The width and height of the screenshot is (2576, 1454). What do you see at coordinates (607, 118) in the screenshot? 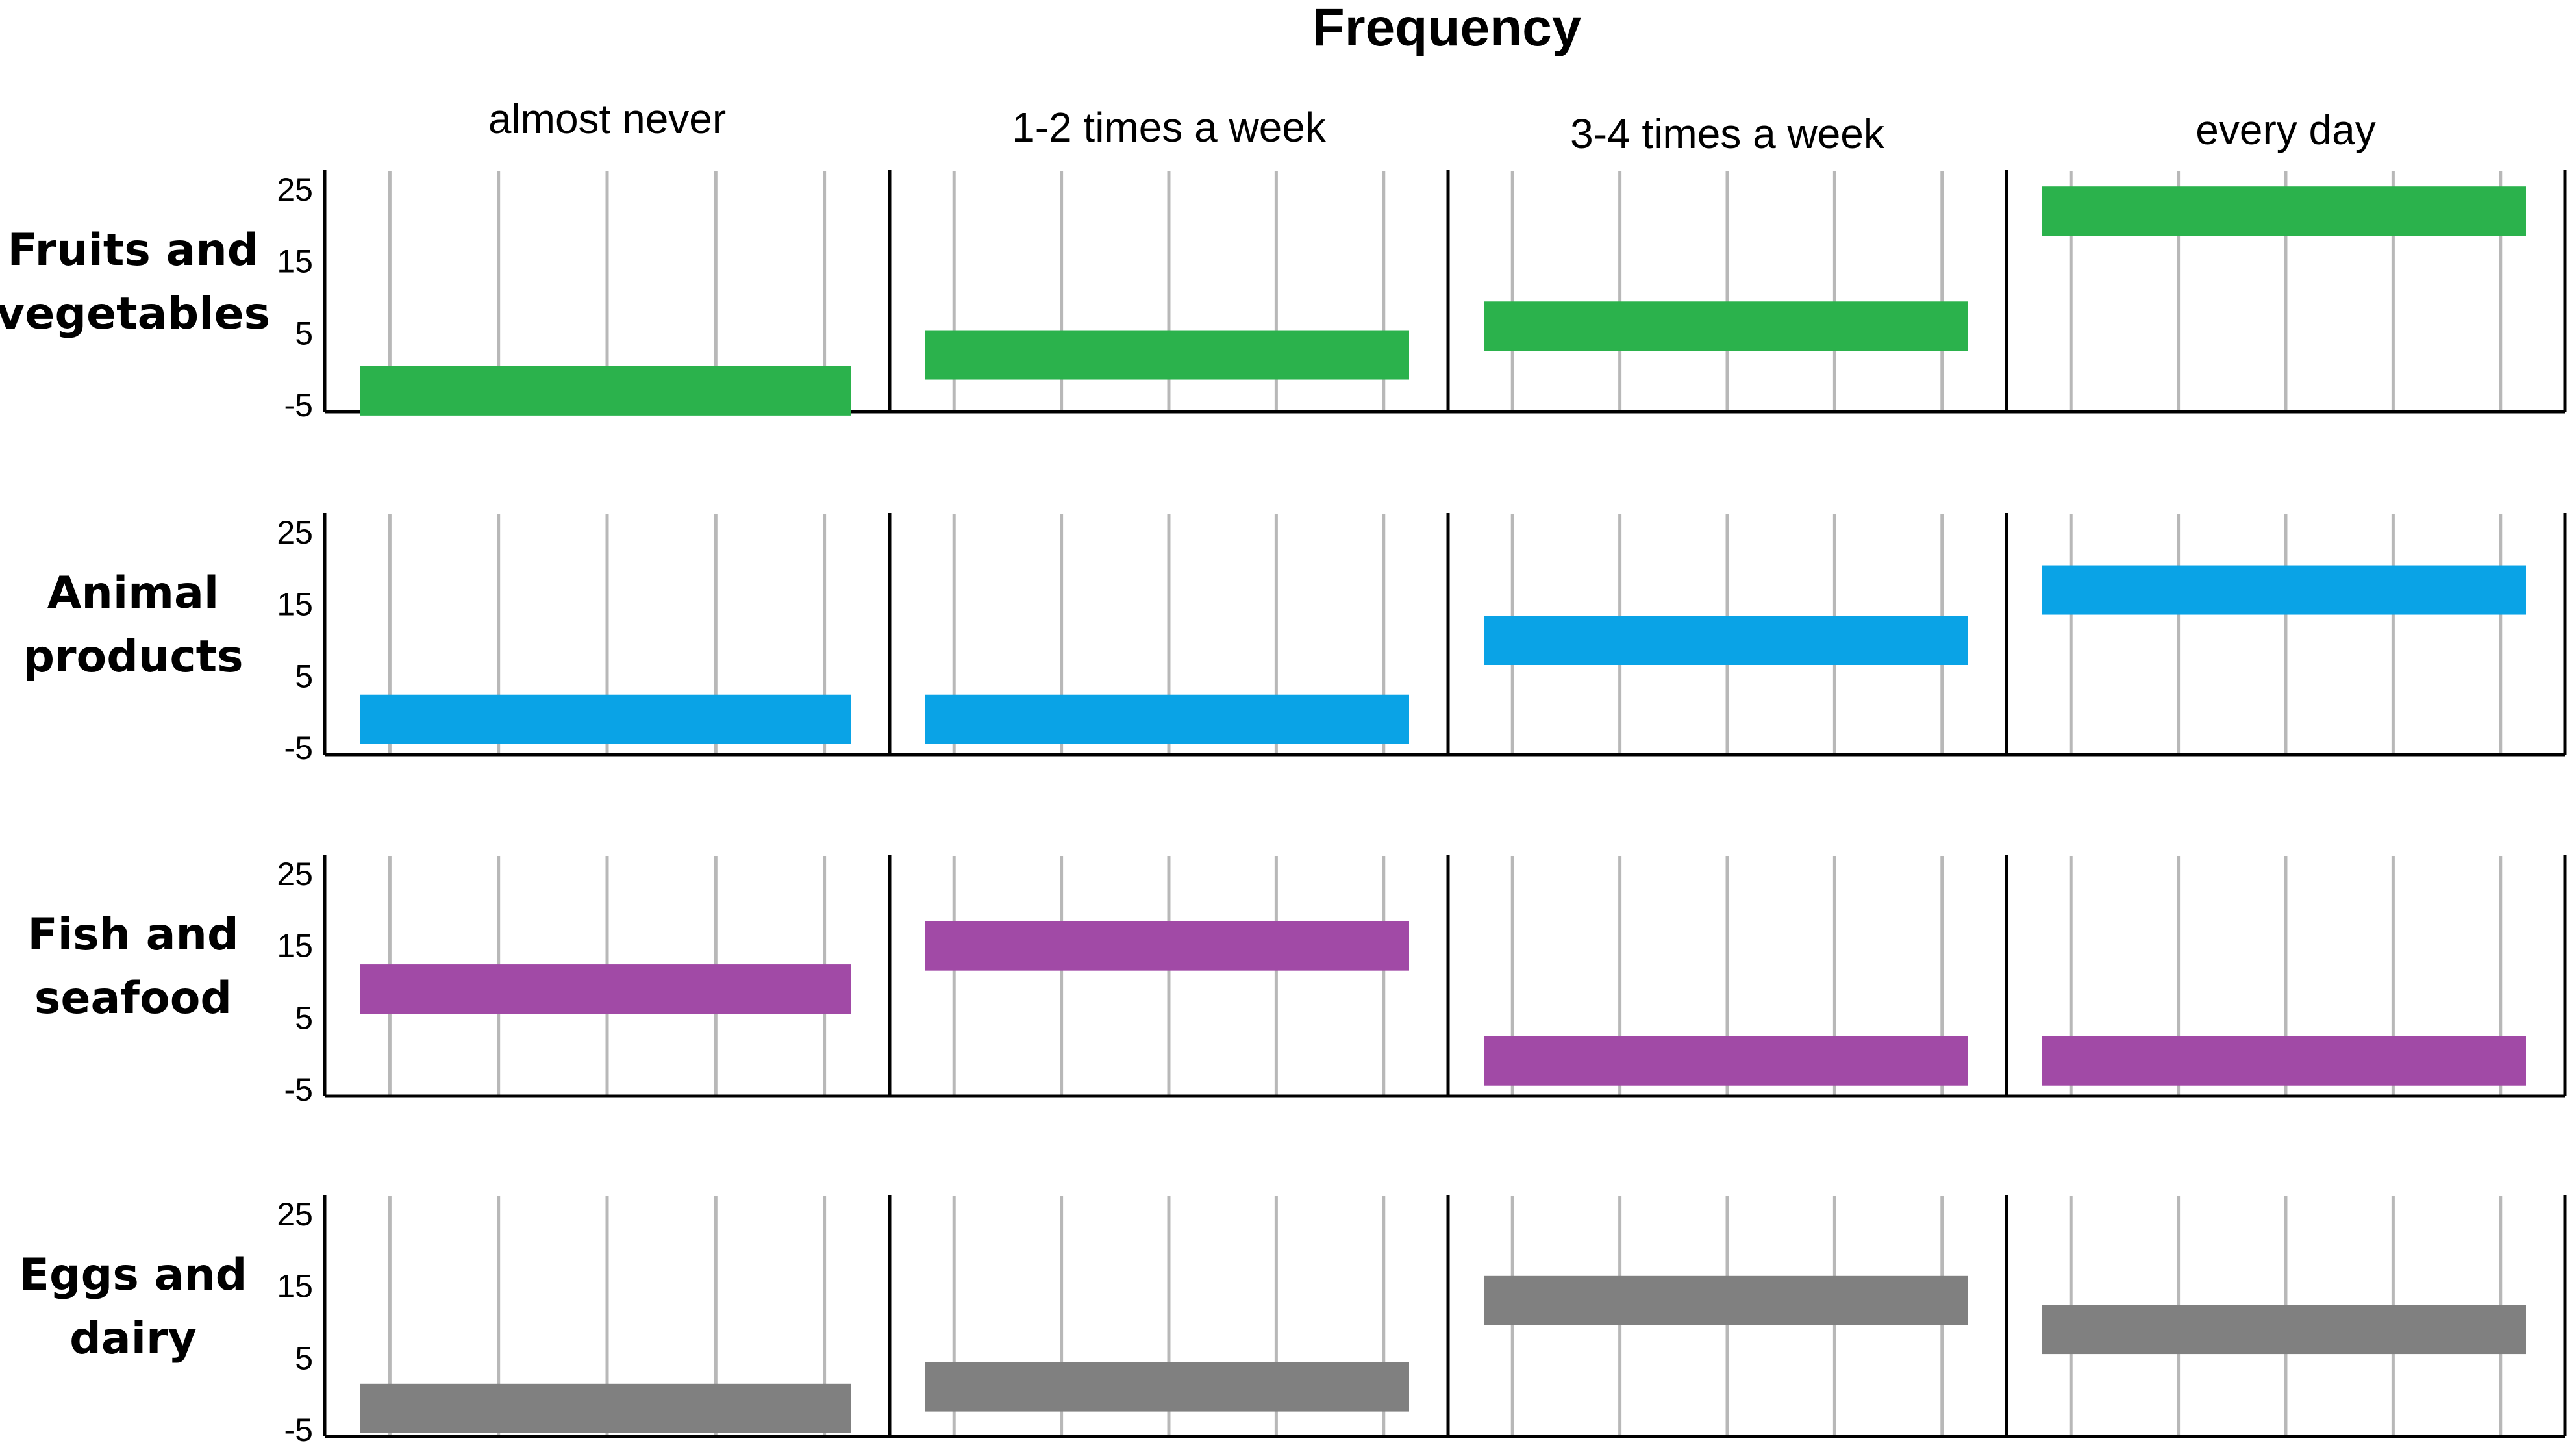
I see `column-label: almost never` at bounding box center [607, 118].